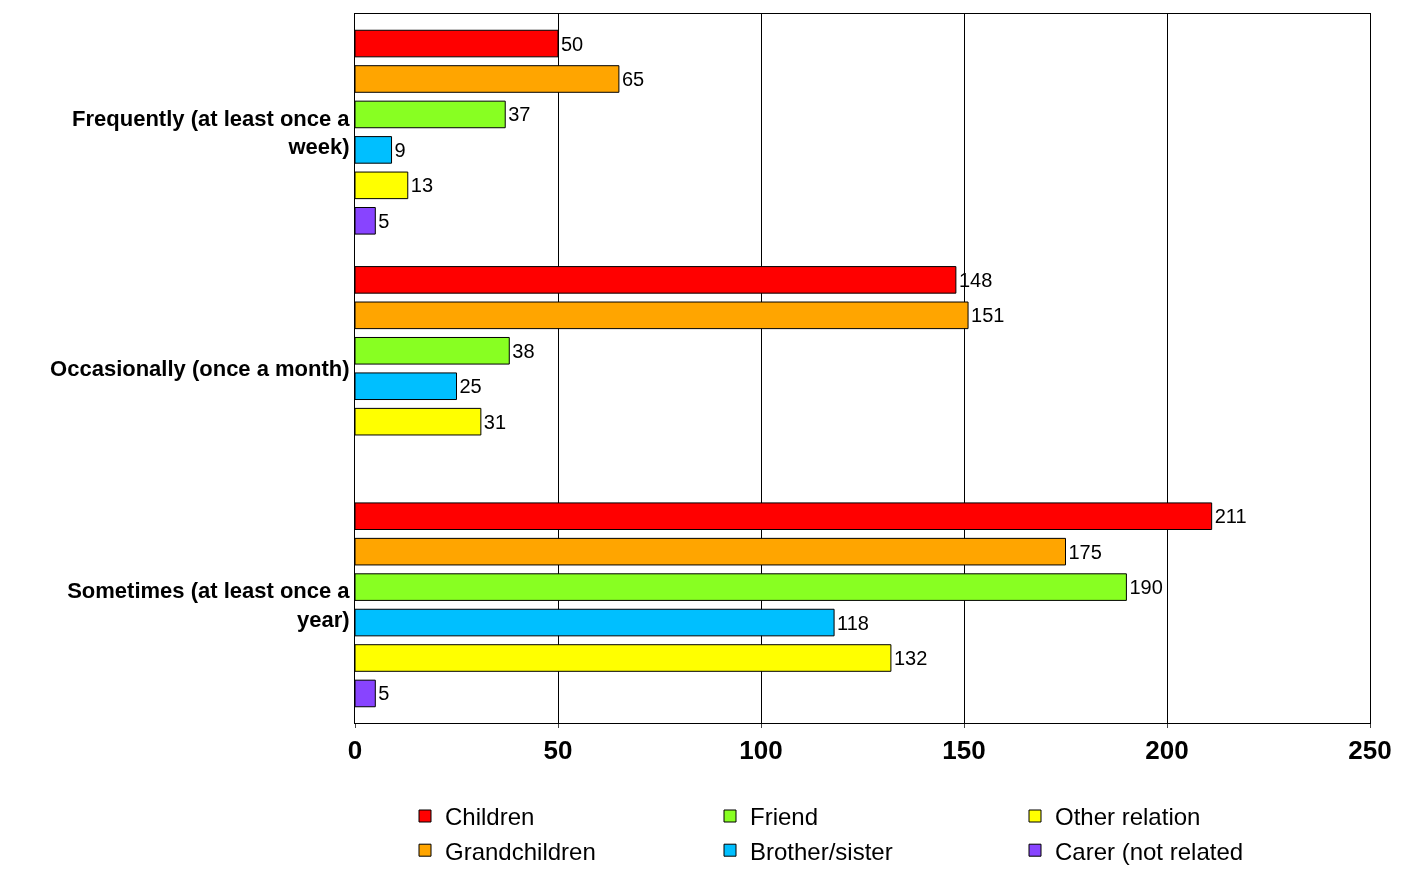 This screenshot has width=1403, height=885. What do you see at coordinates (355, 750) in the screenshot?
I see `x-tick-label: 0` at bounding box center [355, 750].